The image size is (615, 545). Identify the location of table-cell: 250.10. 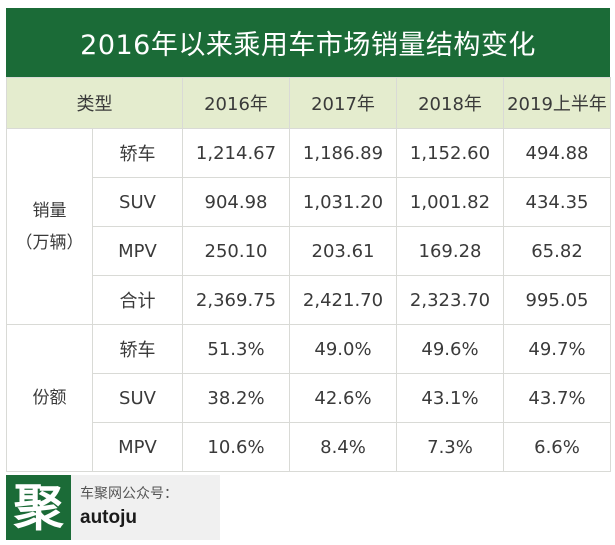
(236, 251).